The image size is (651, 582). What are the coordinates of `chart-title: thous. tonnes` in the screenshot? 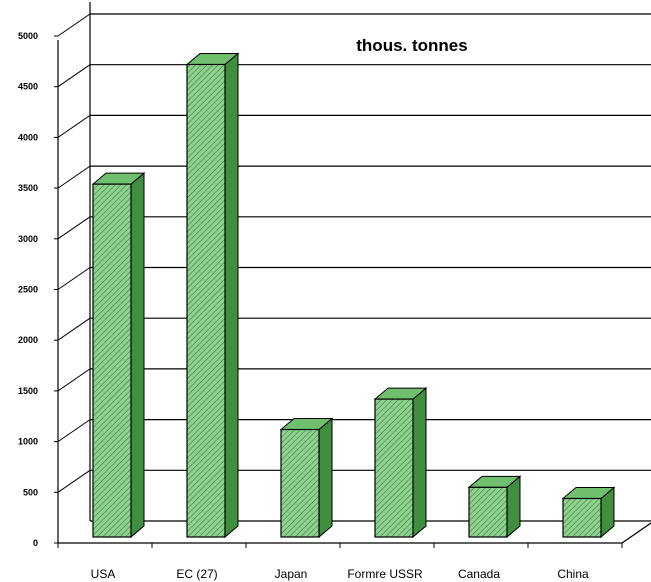 It's located at (411, 45).